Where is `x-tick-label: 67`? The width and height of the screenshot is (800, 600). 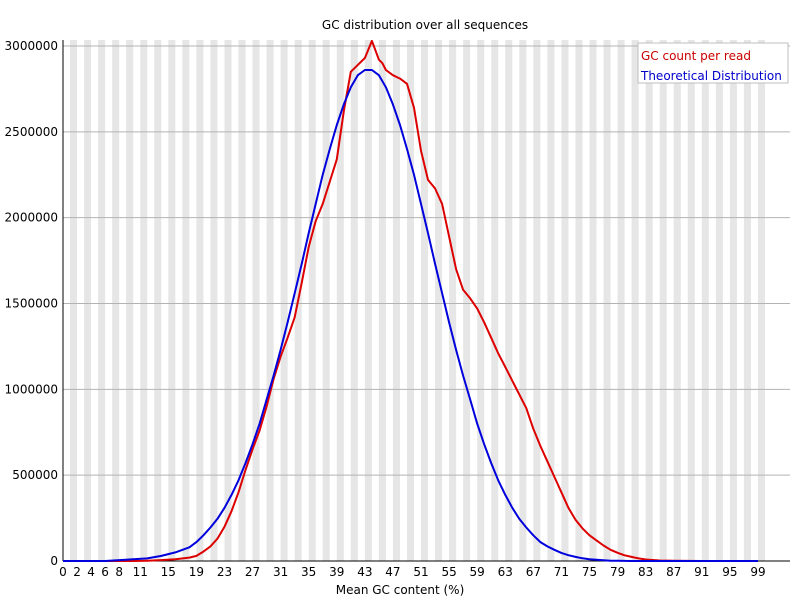
x-tick-label: 67 is located at coordinates (533, 572).